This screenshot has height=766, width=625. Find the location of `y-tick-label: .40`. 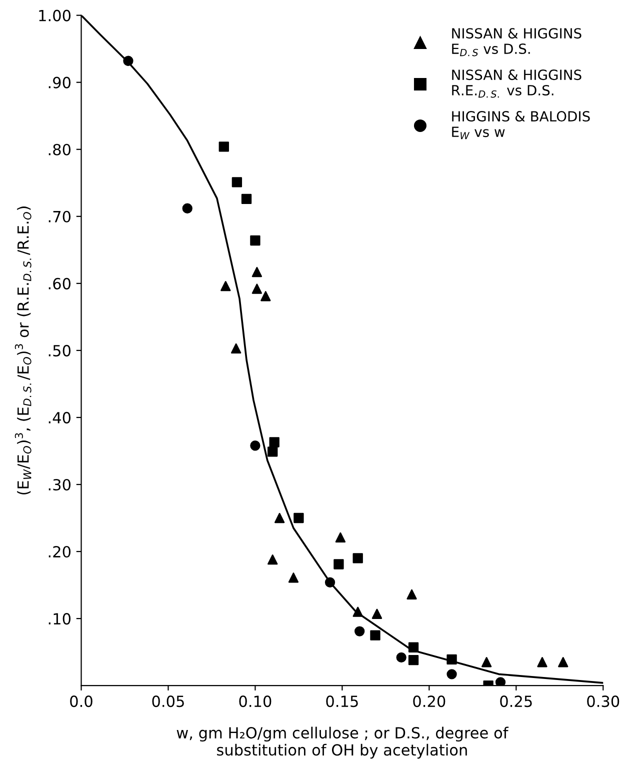

y-tick-label: .40 is located at coordinates (59, 418).